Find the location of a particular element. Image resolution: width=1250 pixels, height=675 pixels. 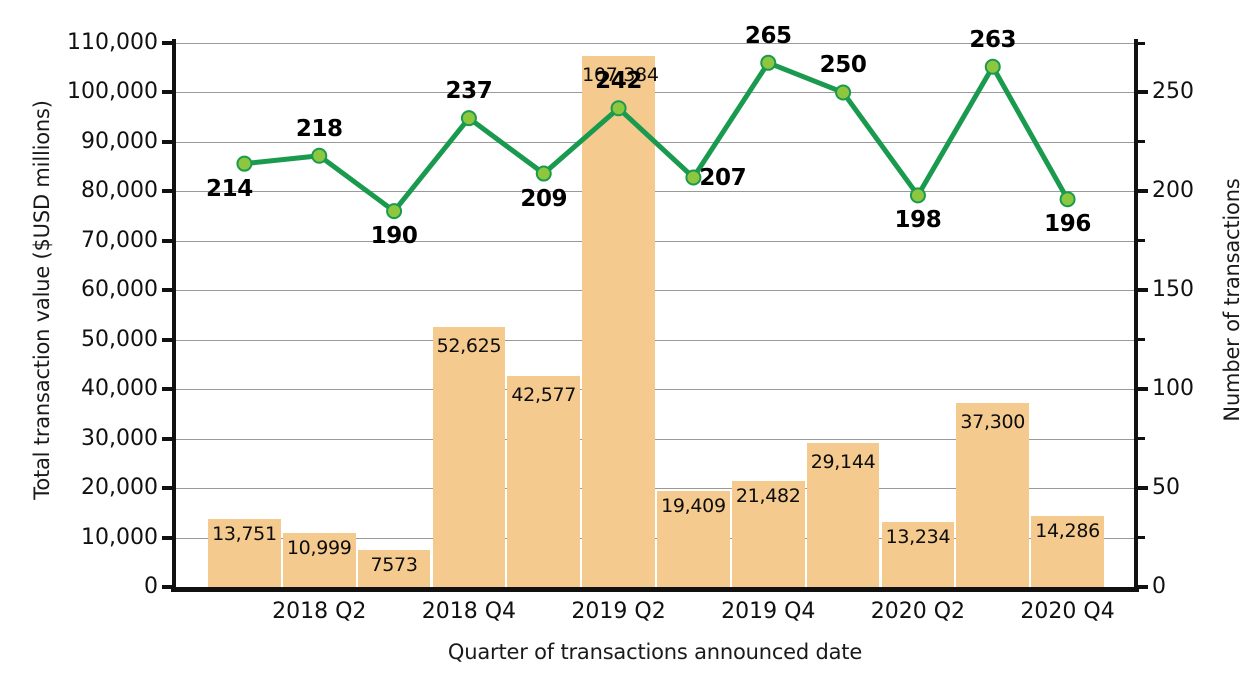

bar-data-label: 7573 is located at coordinates (394, 564).